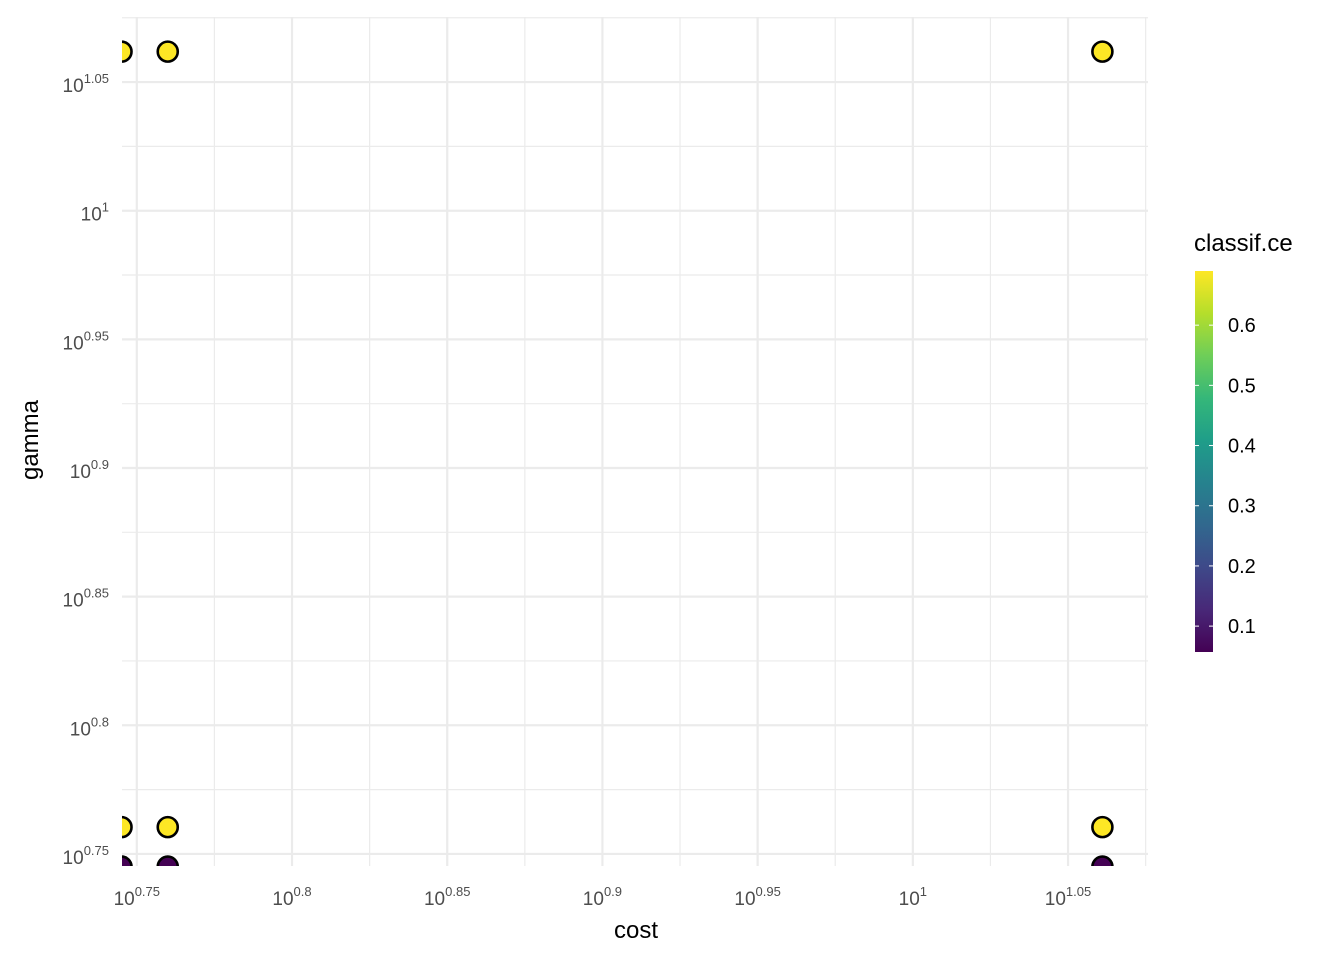 This screenshot has height=965, width=1344. What do you see at coordinates (636, 930) in the screenshot?
I see `x-axis-title: cost` at bounding box center [636, 930].